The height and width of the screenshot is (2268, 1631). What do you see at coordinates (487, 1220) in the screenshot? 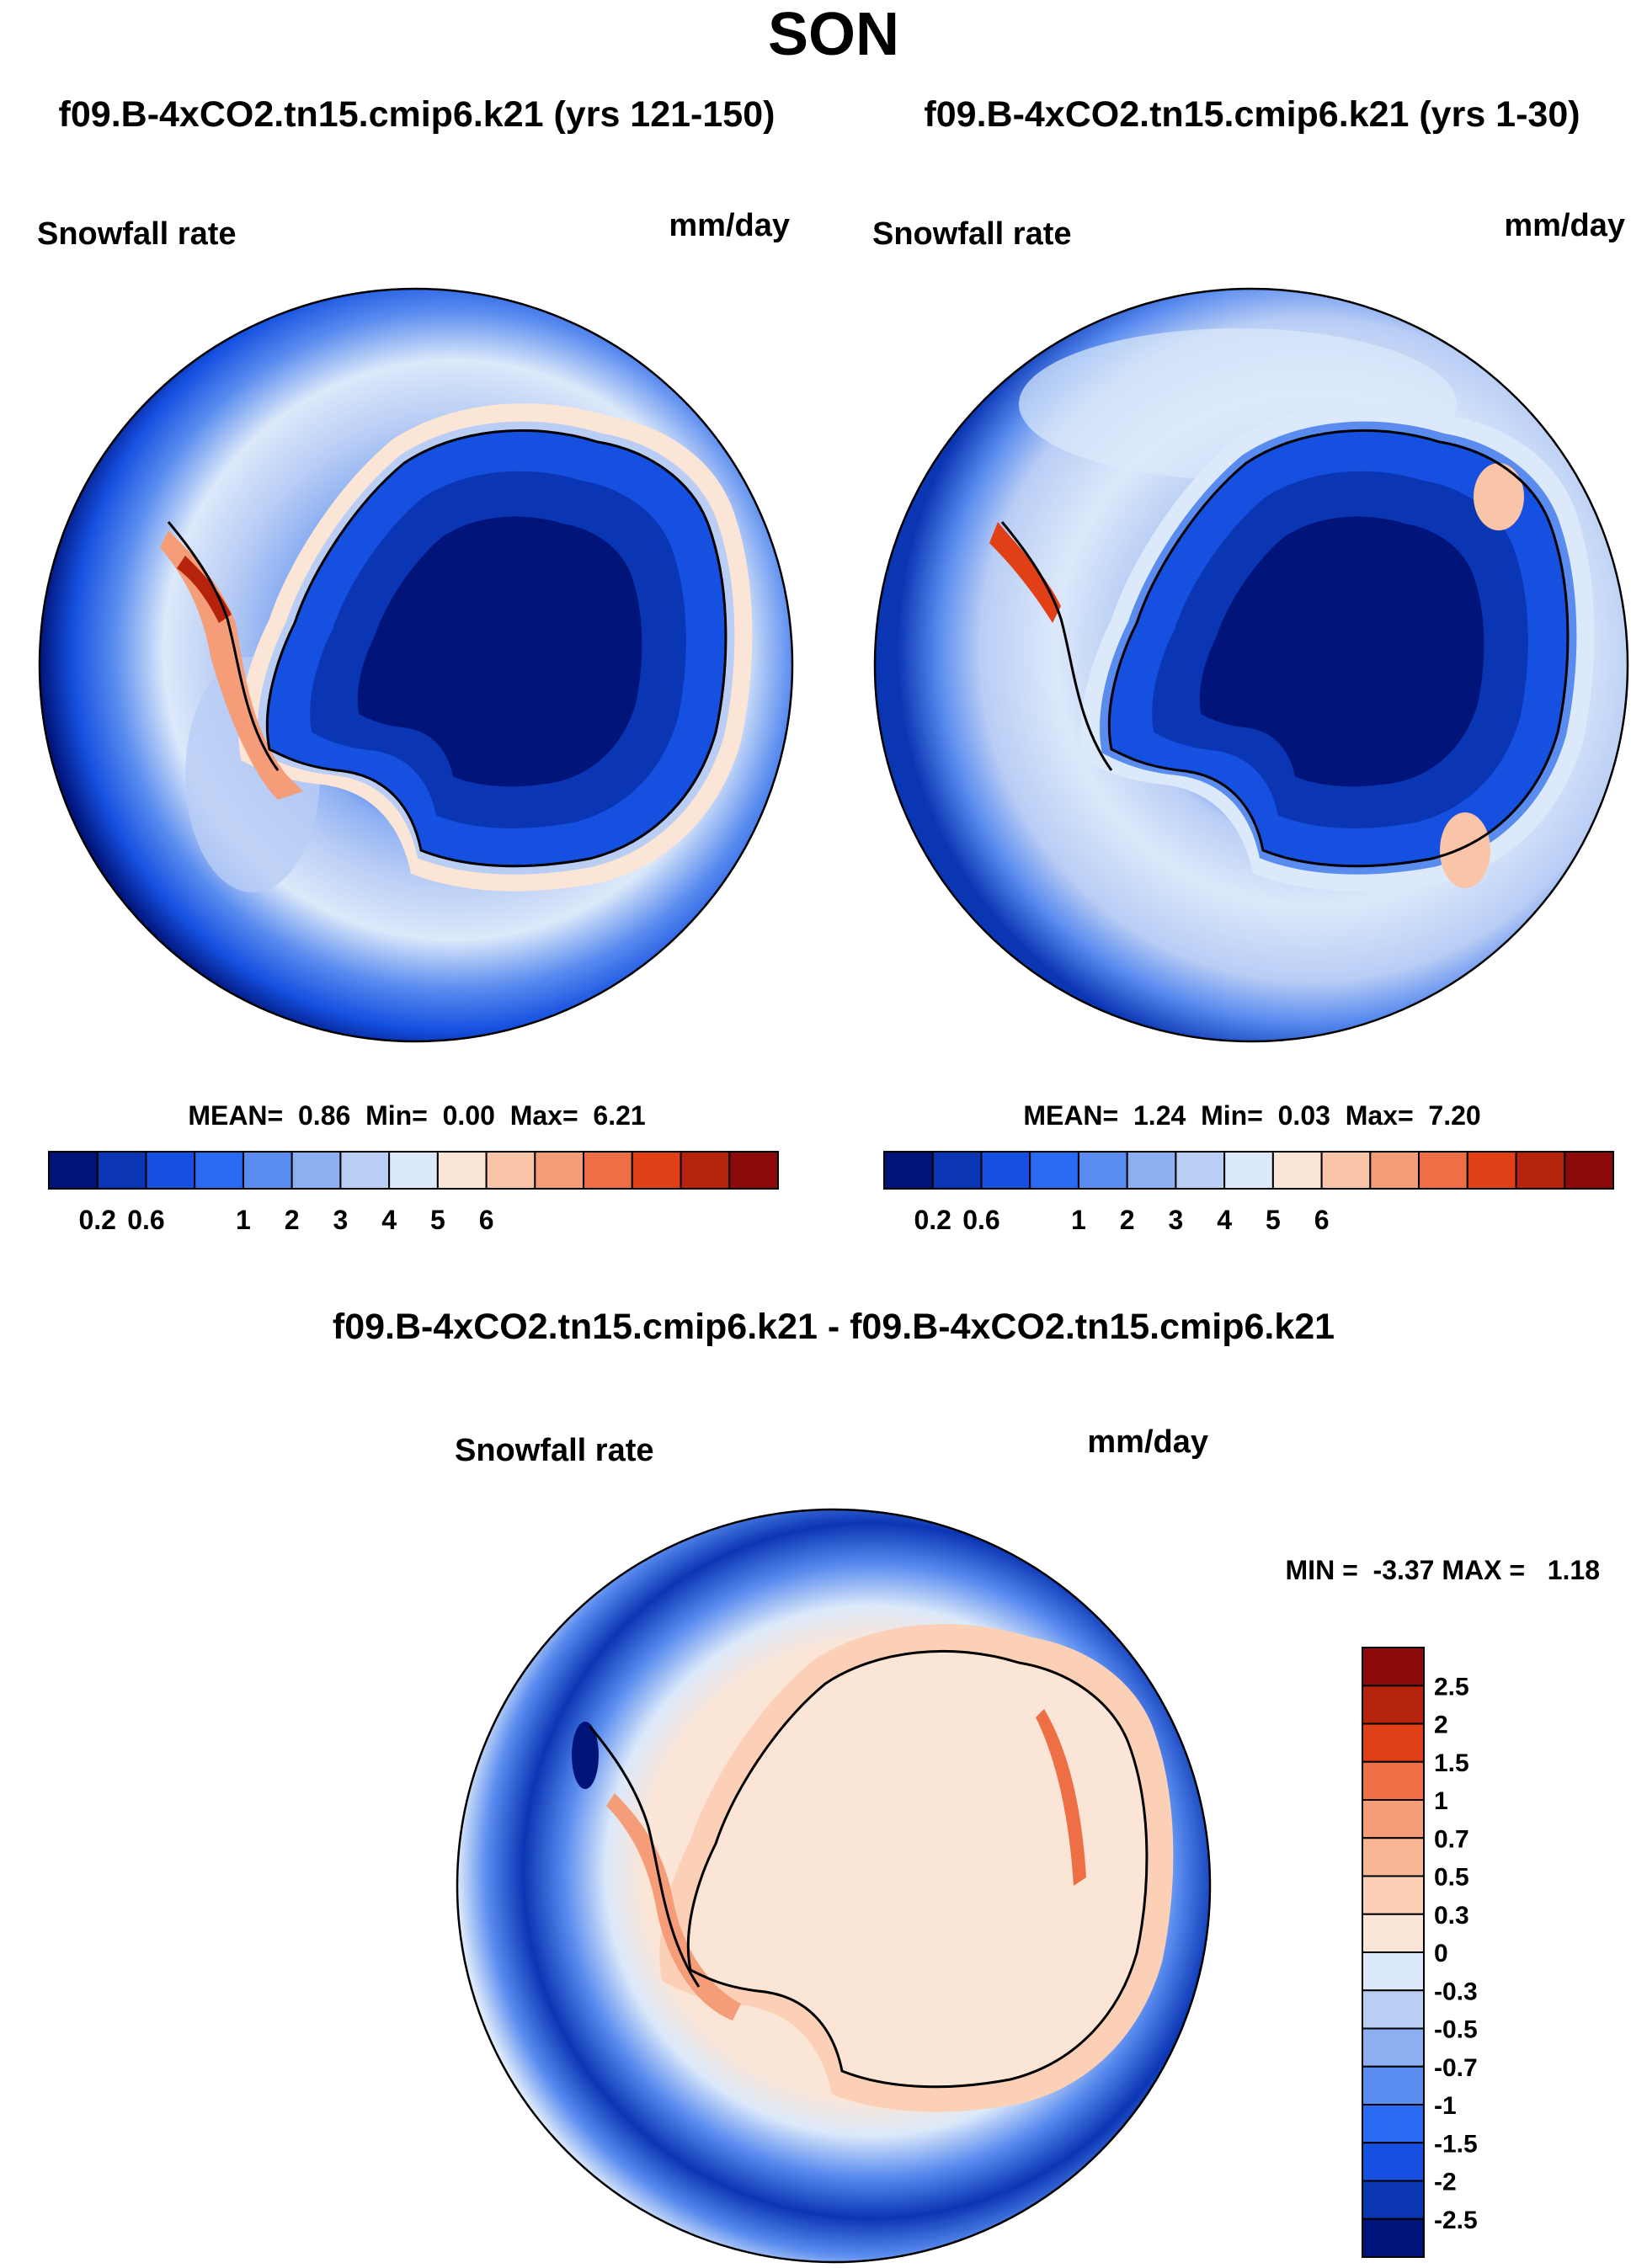
I see `panel-1-colorbar-tick: 6` at bounding box center [487, 1220].